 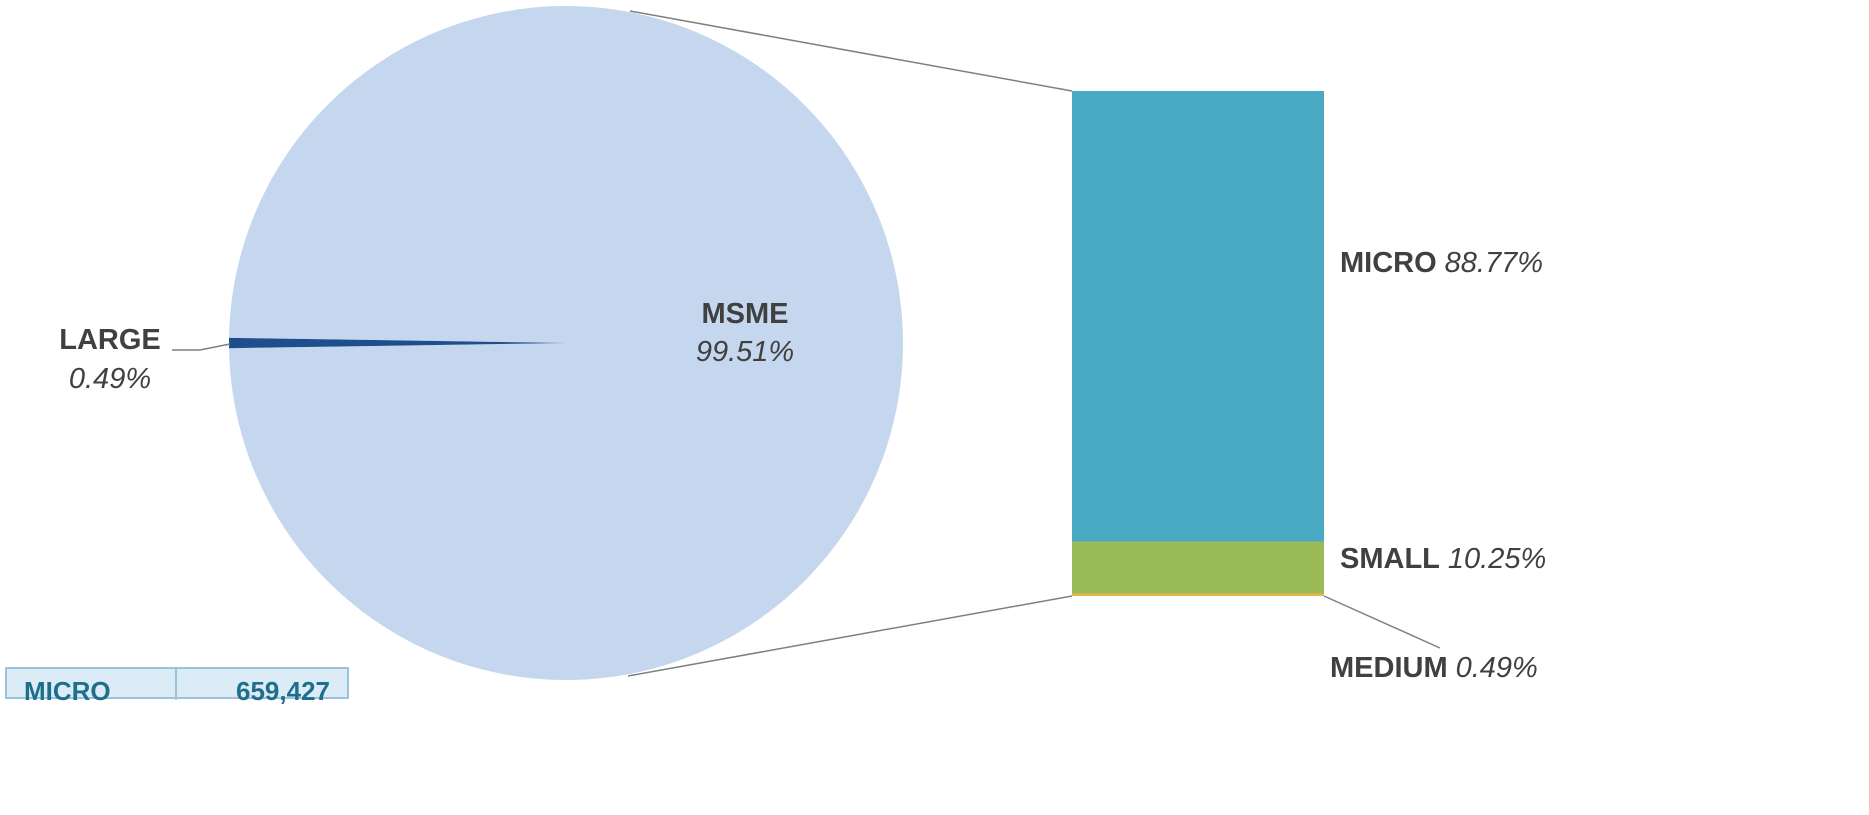 I want to click on label-large-value: 0.49%, so click(x=110, y=379).